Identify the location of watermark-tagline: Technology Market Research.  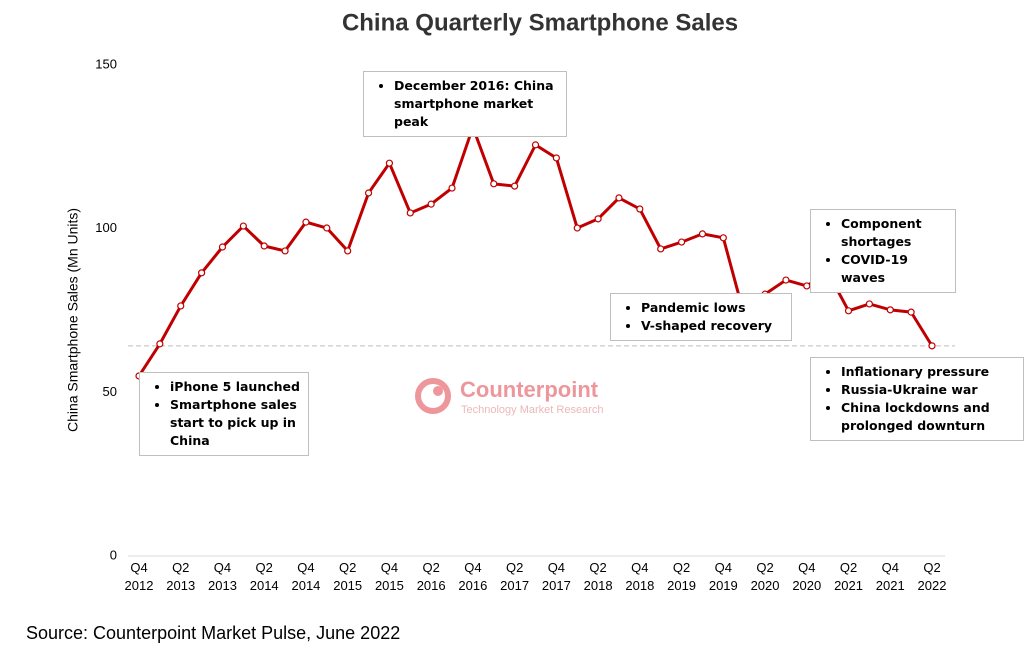
(532, 410).